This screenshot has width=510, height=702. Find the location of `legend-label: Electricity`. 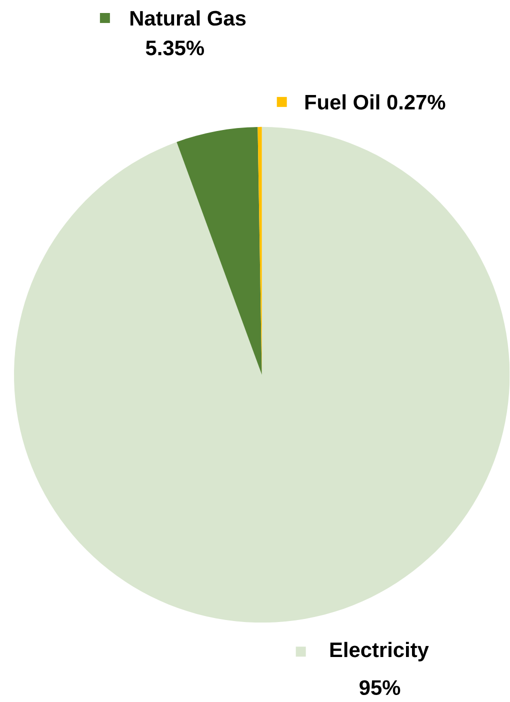

legend-label: Electricity is located at coordinates (379, 652).